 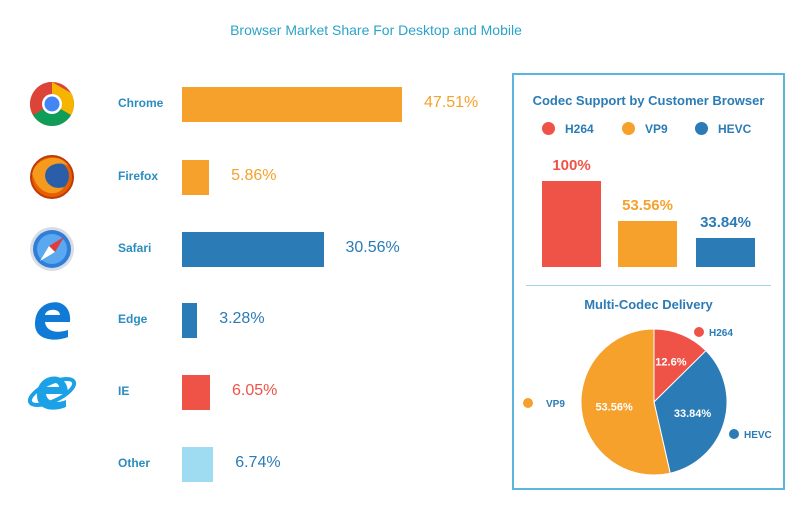 What do you see at coordinates (451, 102) in the screenshot?
I see `value-label: 47.51%` at bounding box center [451, 102].